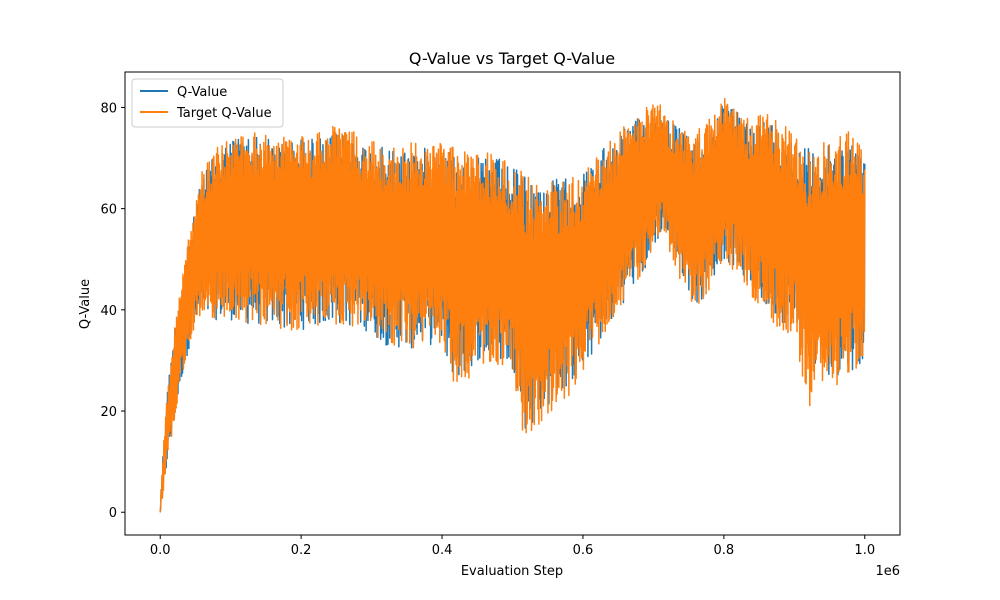  Describe the element at coordinates (108, 412) in the screenshot. I see `y-tick-label: 20` at that location.